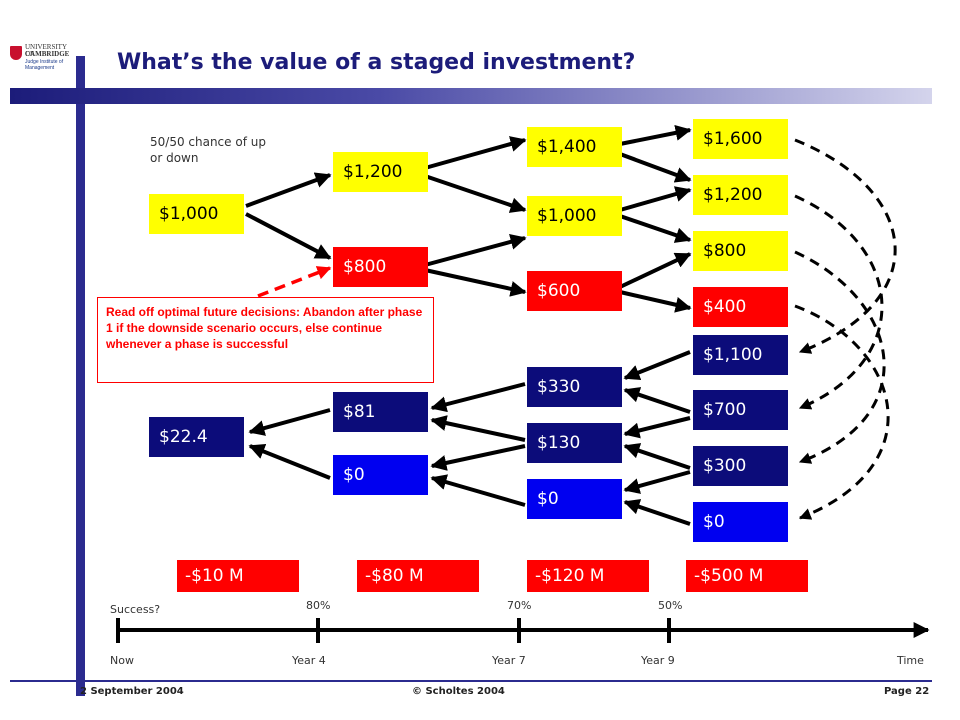 Image resolution: width=960 pixels, height=720 pixels. What do you see at coordinates (380, 267) in the screenshot?
I see `node-p1-down: $800` at bounding box center [380, 267].